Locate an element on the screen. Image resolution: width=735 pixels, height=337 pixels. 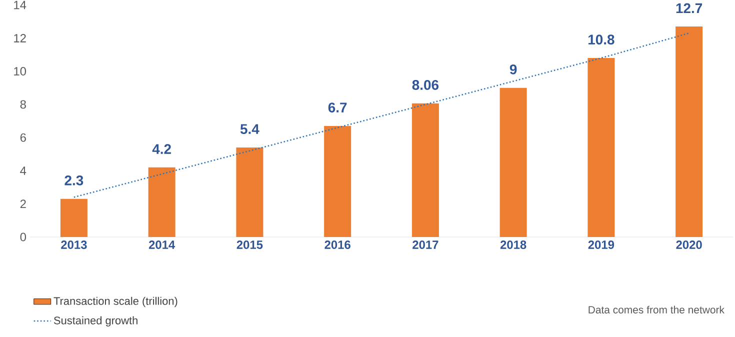
x-tick-label: 2015 is located at coordinates (249, 244).